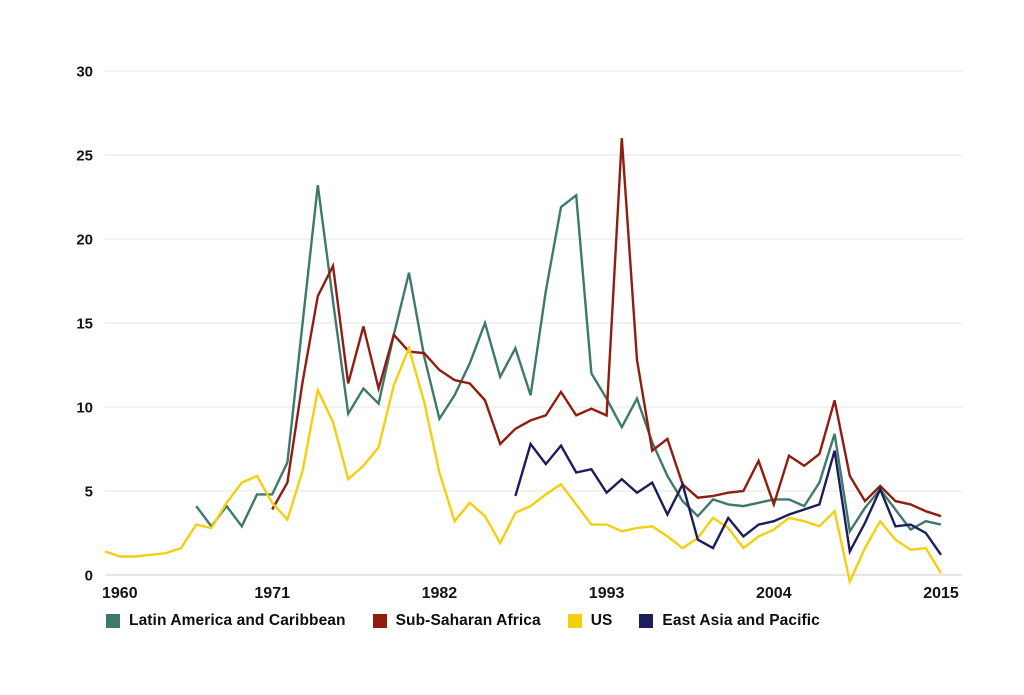 The height and width of the screenshot is (695, 1024). I want to click on x-tick-label: 1971, so click(272, 593).